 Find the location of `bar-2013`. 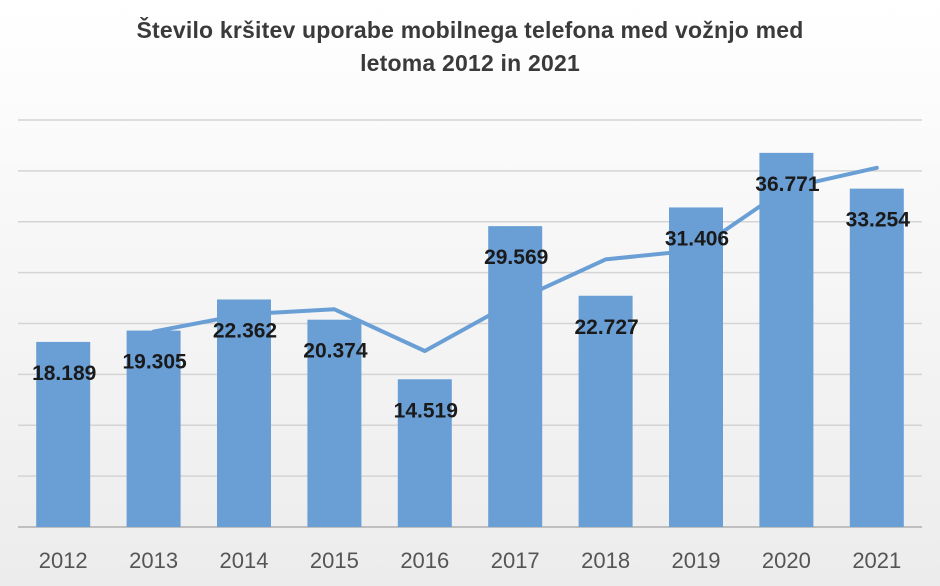

bar-2013 is located at coordinates (153, 428).